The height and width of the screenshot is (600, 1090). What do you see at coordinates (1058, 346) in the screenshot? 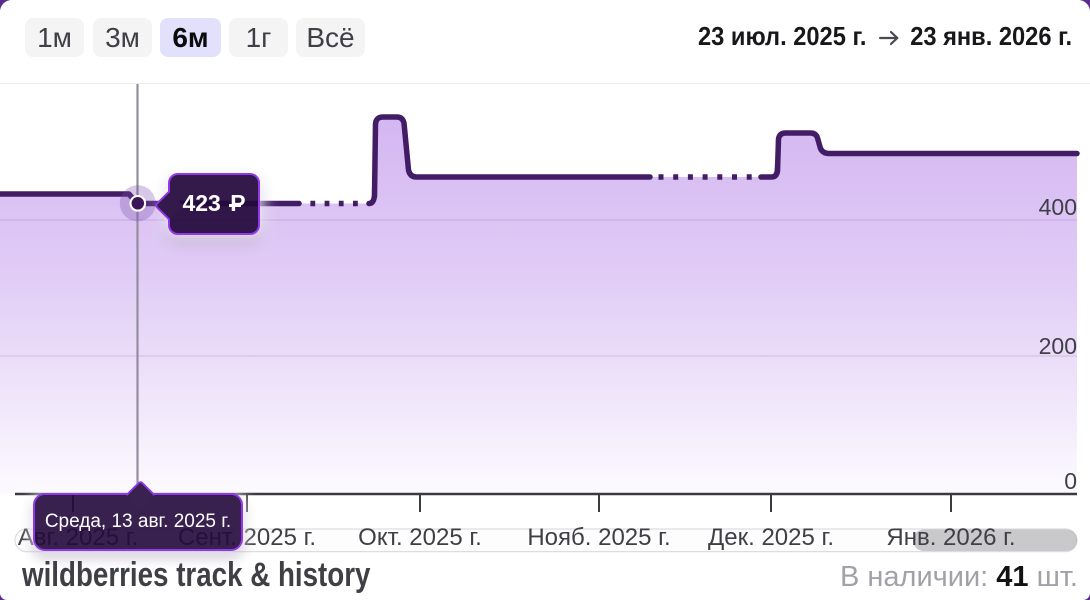
I see `svg-text: 200` at bounding box center [1058, 346].